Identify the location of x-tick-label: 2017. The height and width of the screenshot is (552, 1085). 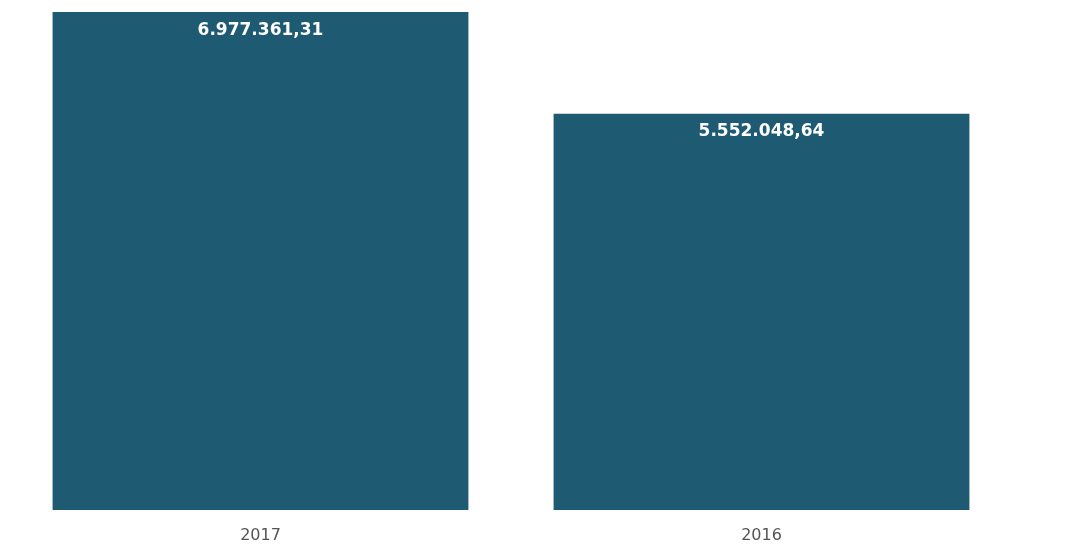
(260, 534).